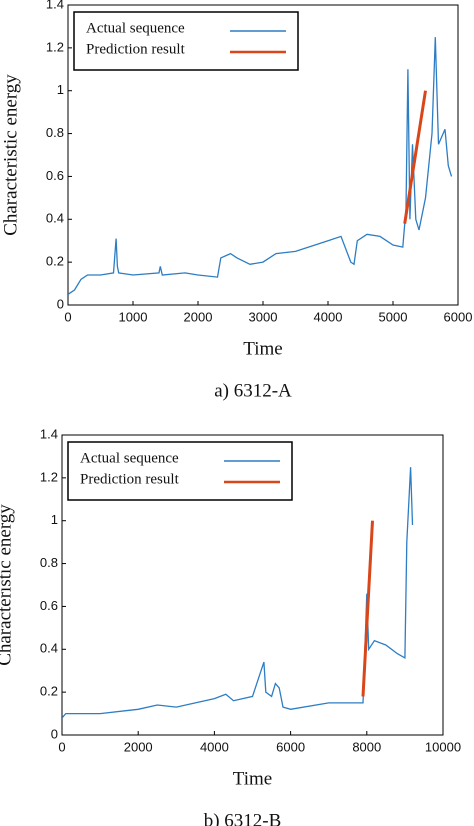 The height and width of the screenshot is (826, 474). I want to click on x-tick-label: 10000, so click(443, 746).